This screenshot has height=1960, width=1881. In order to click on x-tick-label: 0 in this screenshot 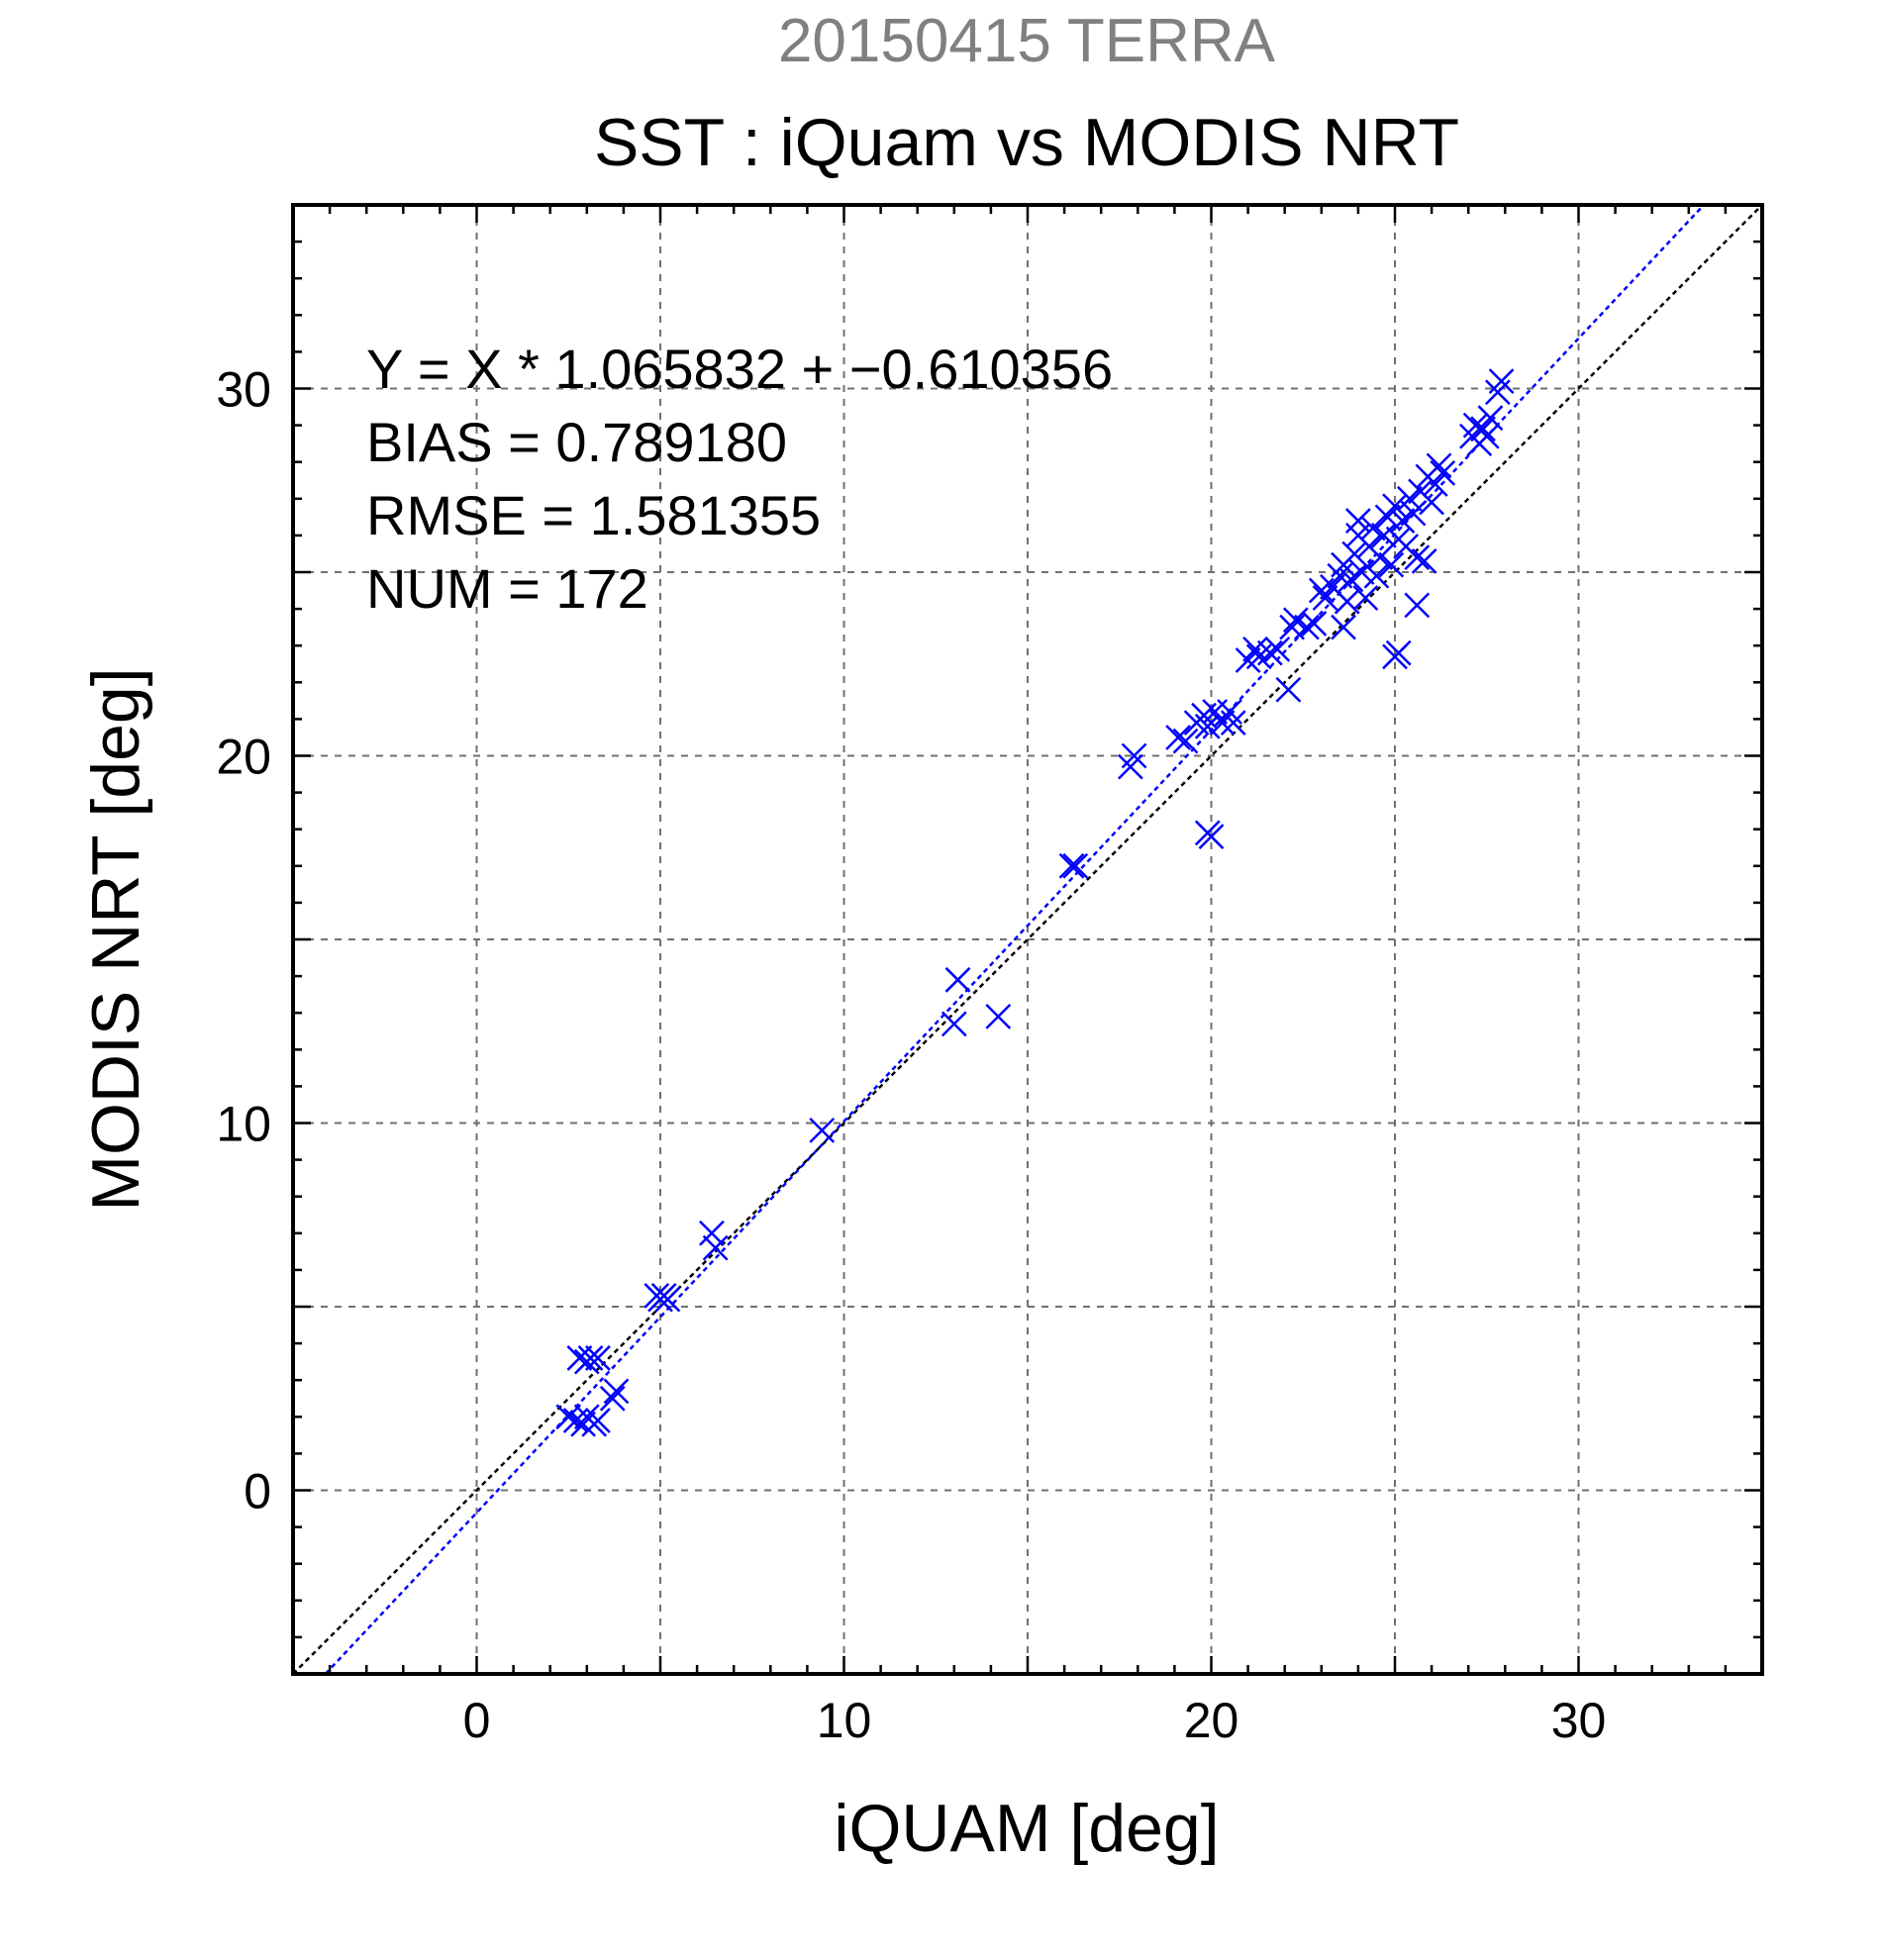, I will do `click(477, 1720)`.